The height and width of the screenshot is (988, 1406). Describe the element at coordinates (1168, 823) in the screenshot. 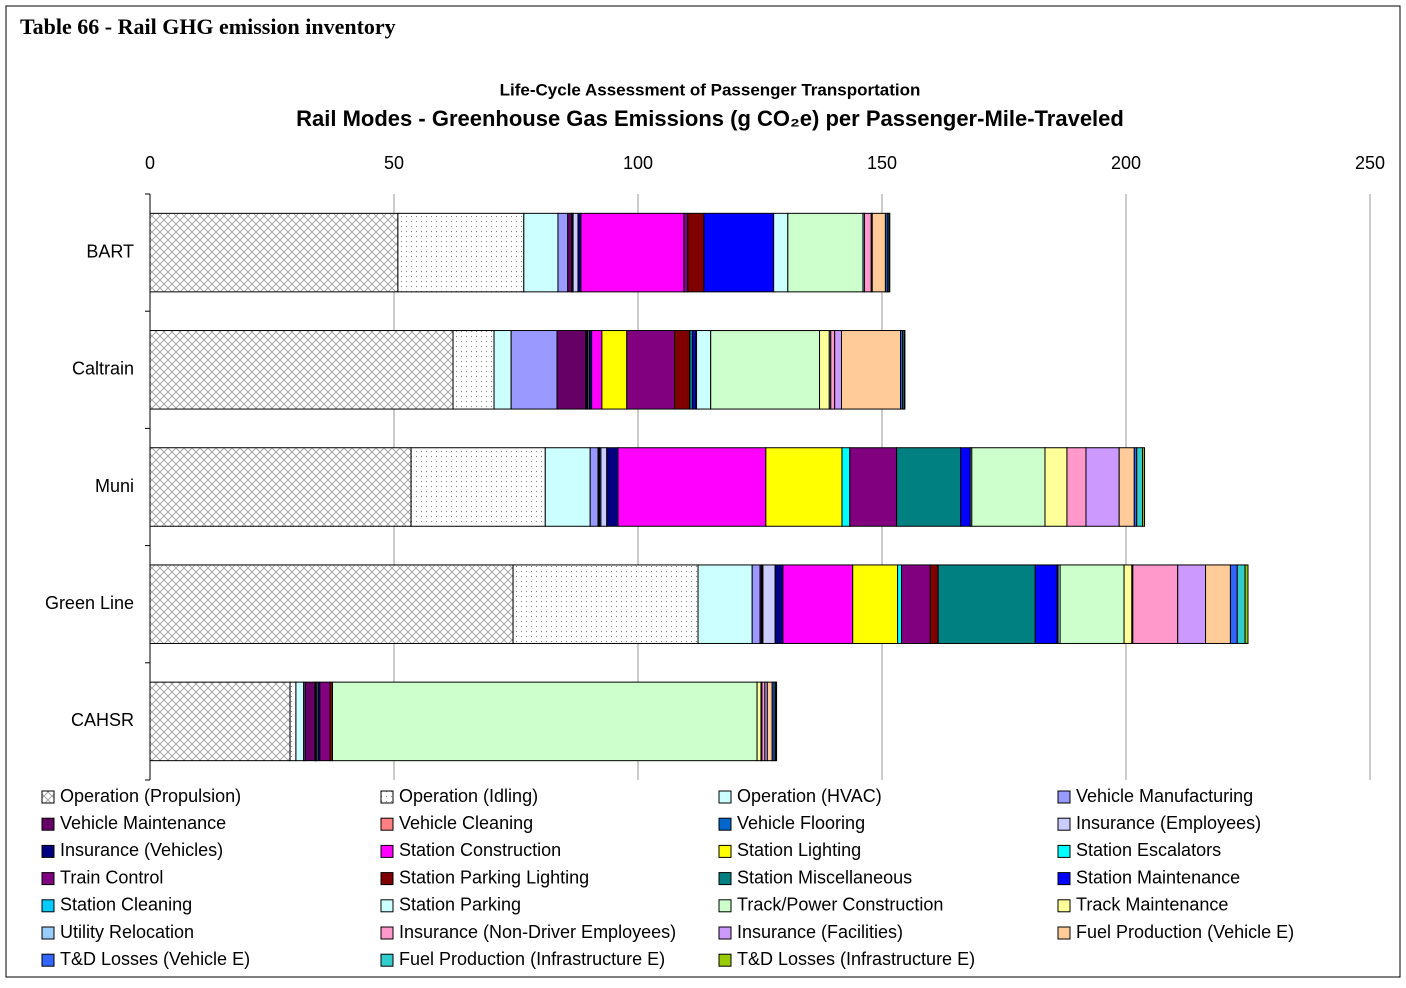

I see `legend-label: Insurance (Employees)` at that location.